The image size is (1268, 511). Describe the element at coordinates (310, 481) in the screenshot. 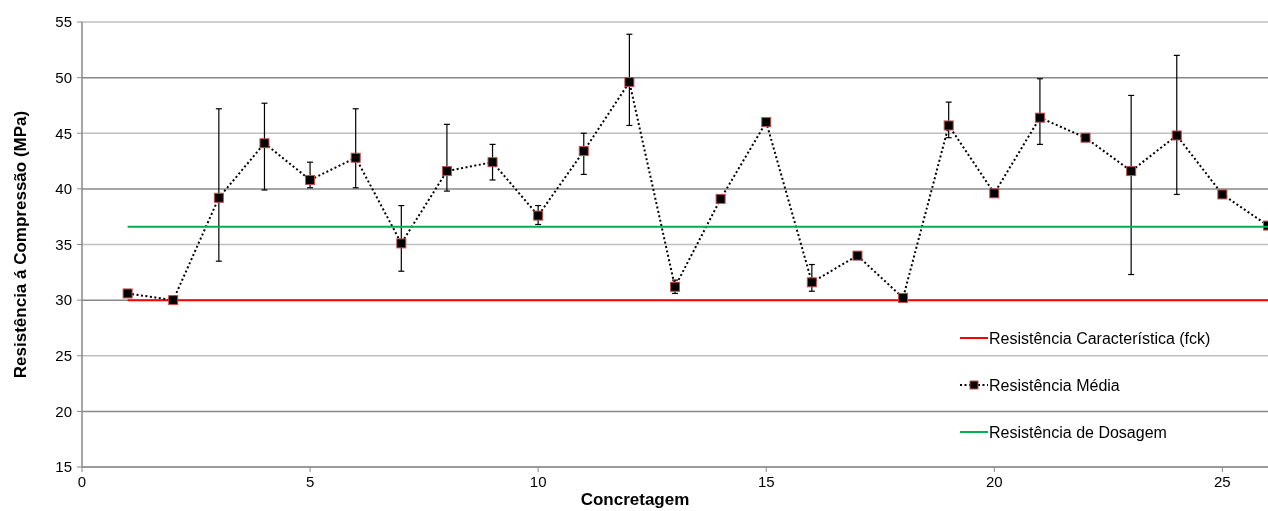

I see `x-tick-label: 5` at that location.